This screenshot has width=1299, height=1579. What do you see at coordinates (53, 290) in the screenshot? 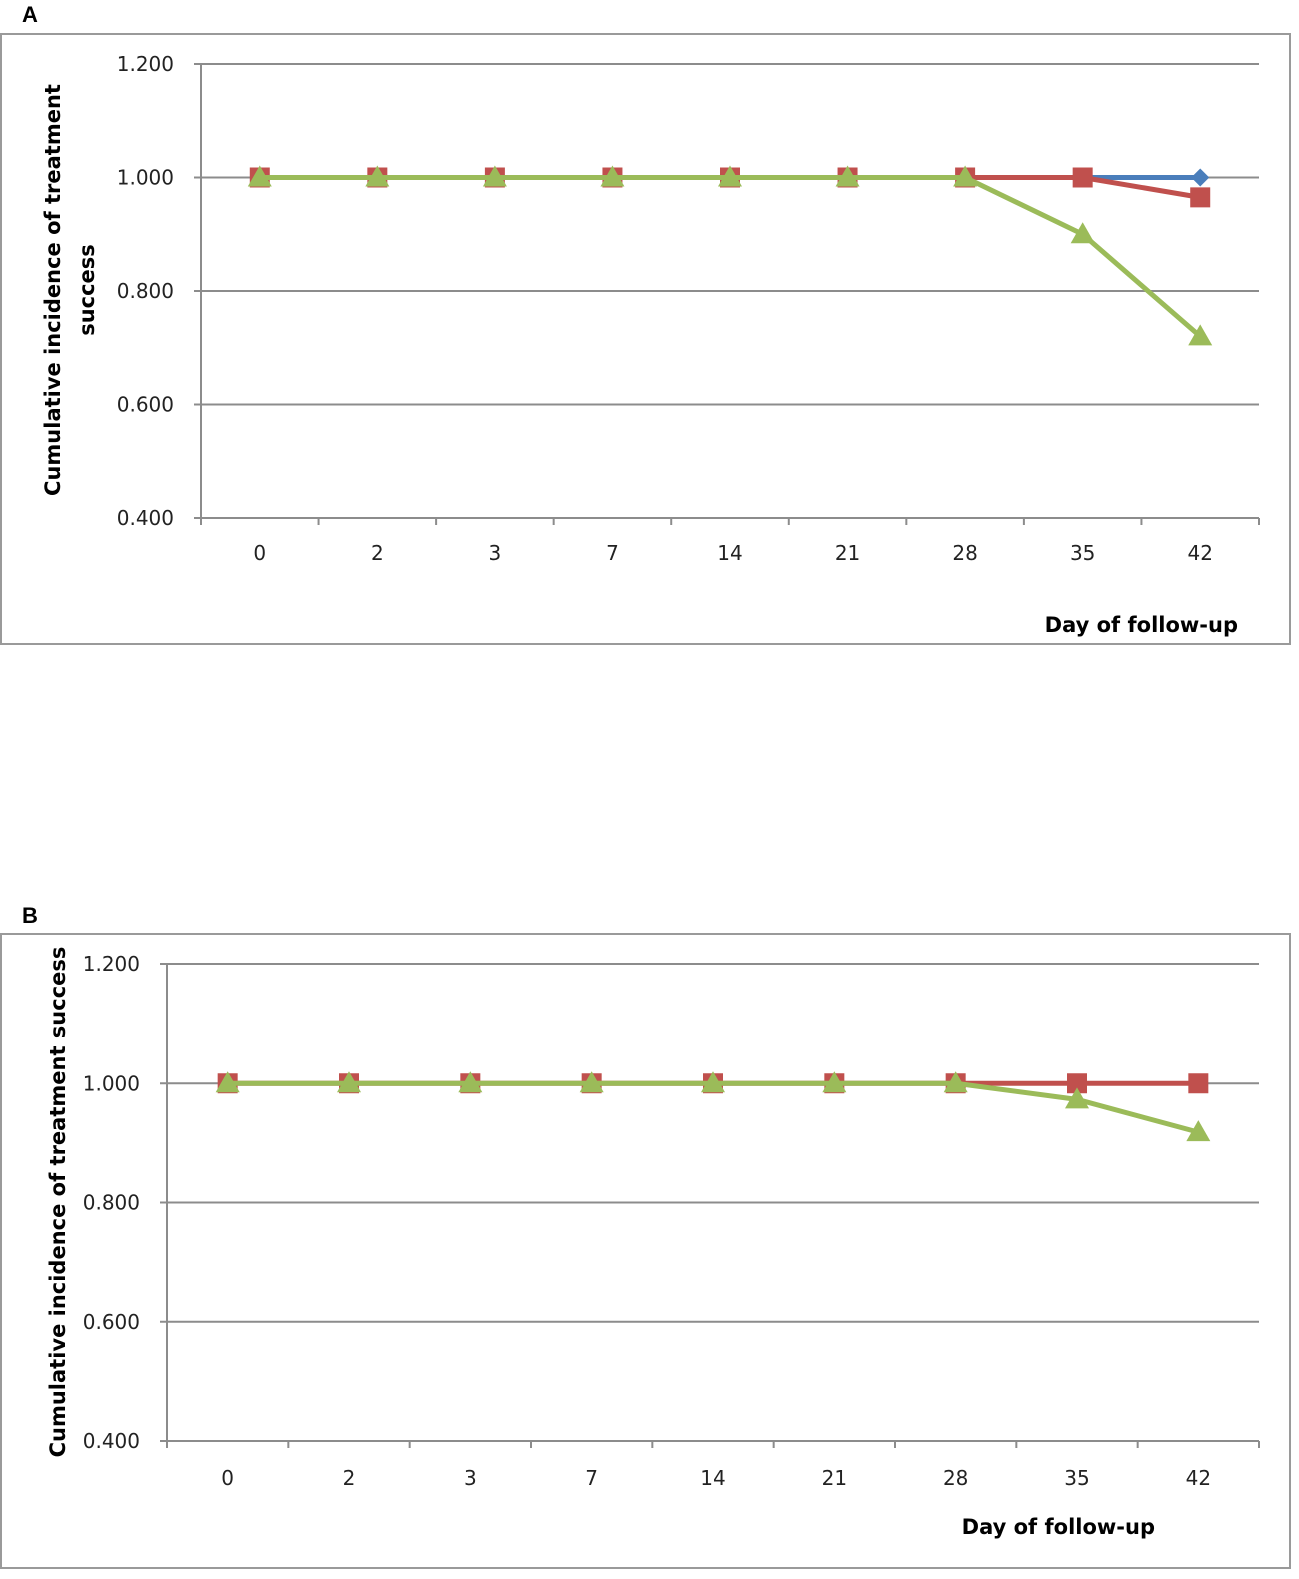
I see `y-axis-title: Cumulative incidence of treatment` at bounding box center [53, 290].